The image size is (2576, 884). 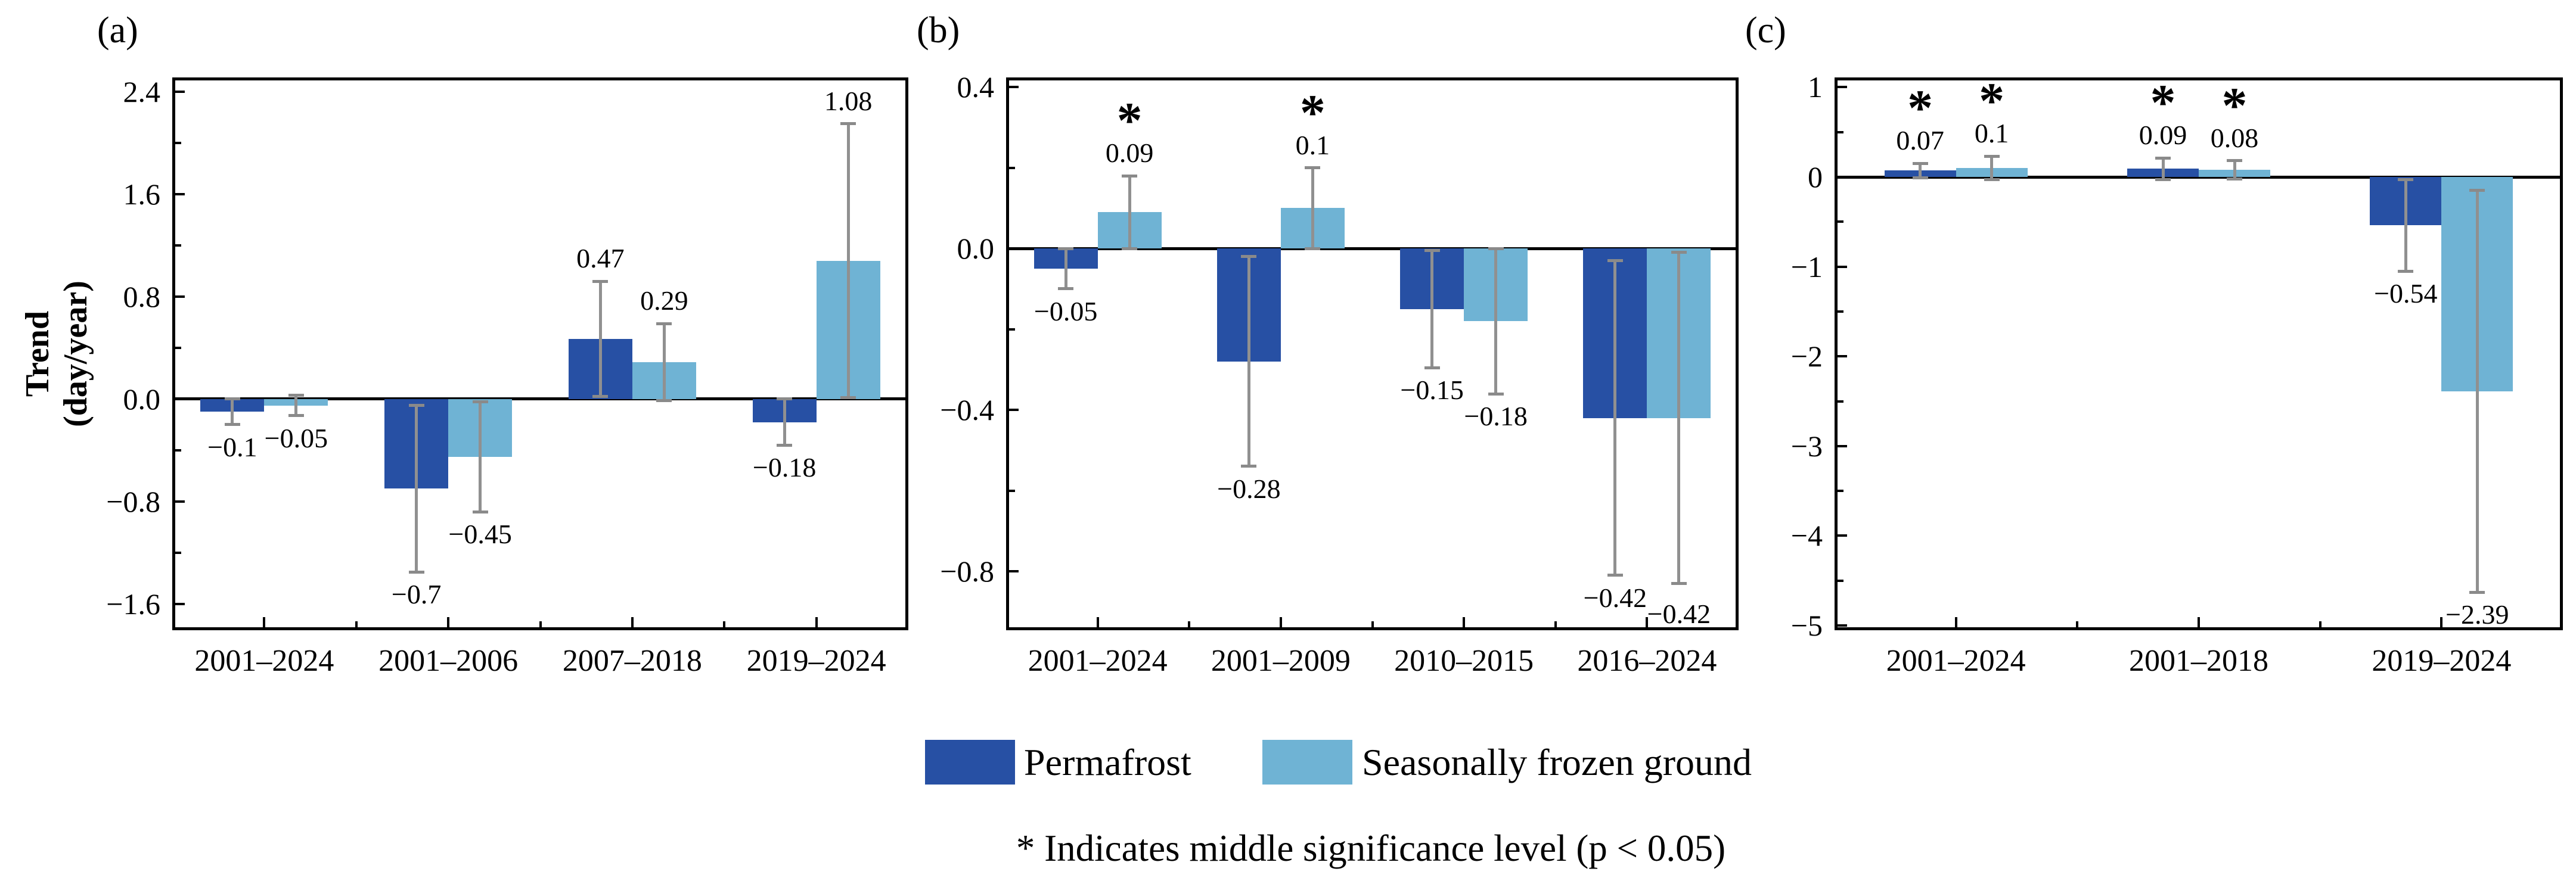 I want to click on x-category-label: 2007–2018, so click(x=632, y=661).